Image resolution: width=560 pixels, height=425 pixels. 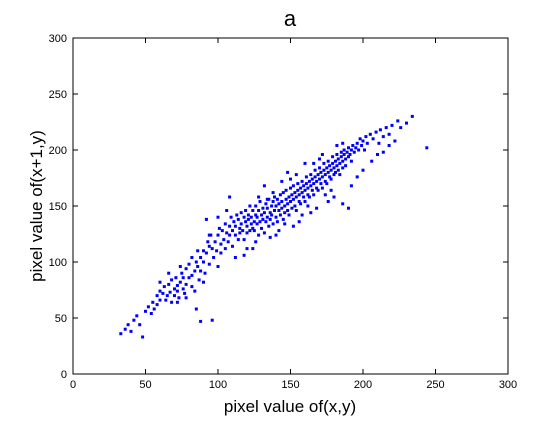 What do you see at coordinates (61, 319) in the screenshot?
I see `y-tick-label: 50` at bounding box center [61, 319].